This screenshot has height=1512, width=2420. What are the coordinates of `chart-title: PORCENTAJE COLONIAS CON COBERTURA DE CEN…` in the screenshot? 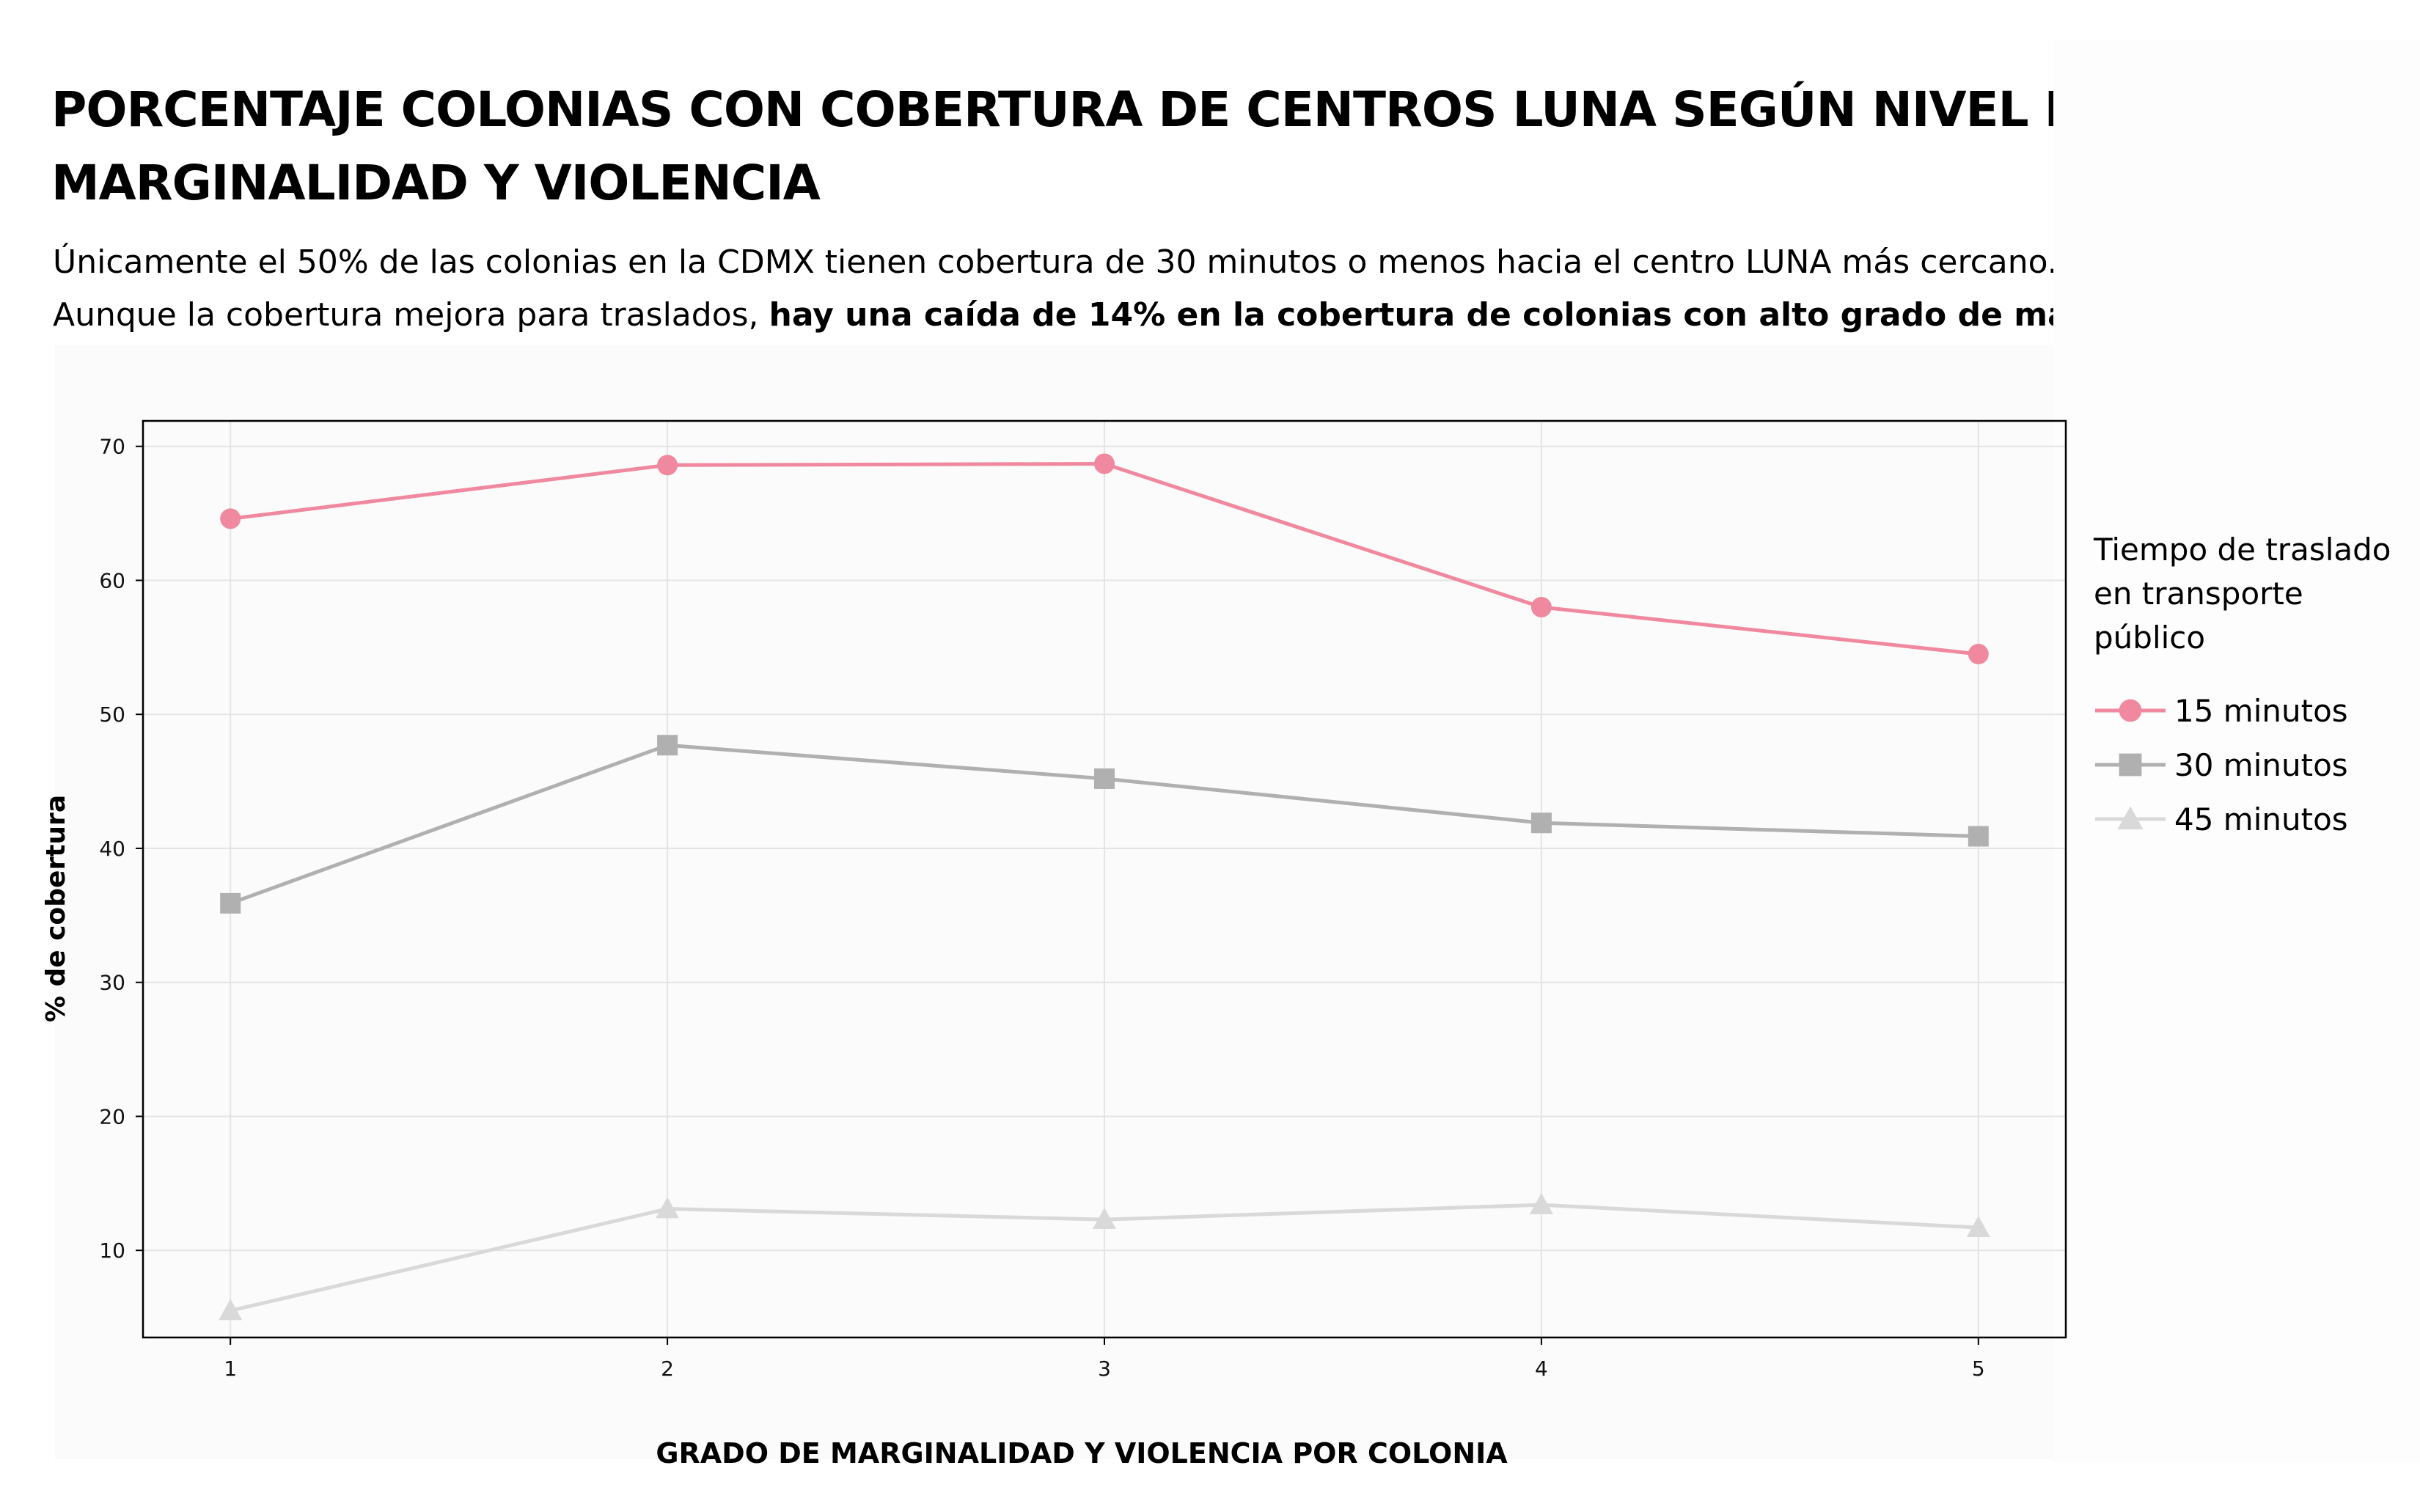 It's located at (1084, 146).